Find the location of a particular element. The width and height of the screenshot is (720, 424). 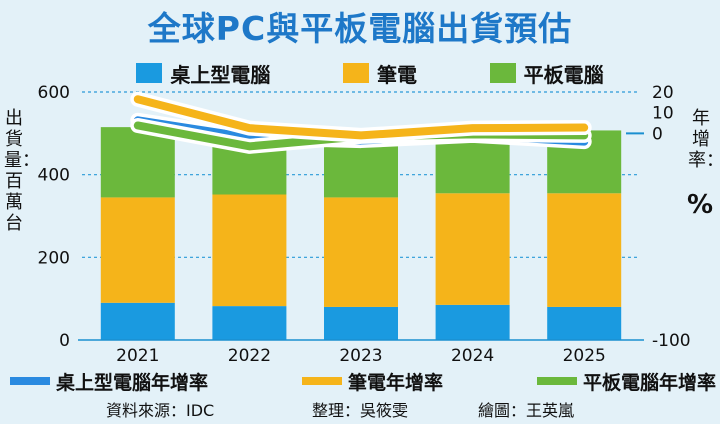

line-legend: 桌上型電腦年增率 筆電年增率 平板電腦年增率 is located at coordinates (363, 381).